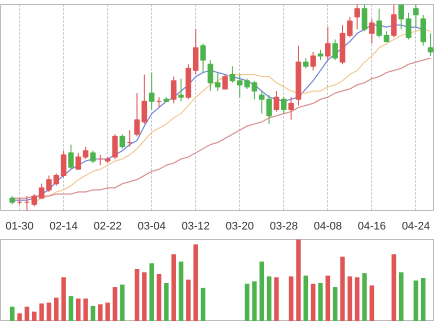  What do you see at coordinates (416, 226) in the screenshot?
I see `x-tick-label: 04-24` at bounding box center [416, 226].